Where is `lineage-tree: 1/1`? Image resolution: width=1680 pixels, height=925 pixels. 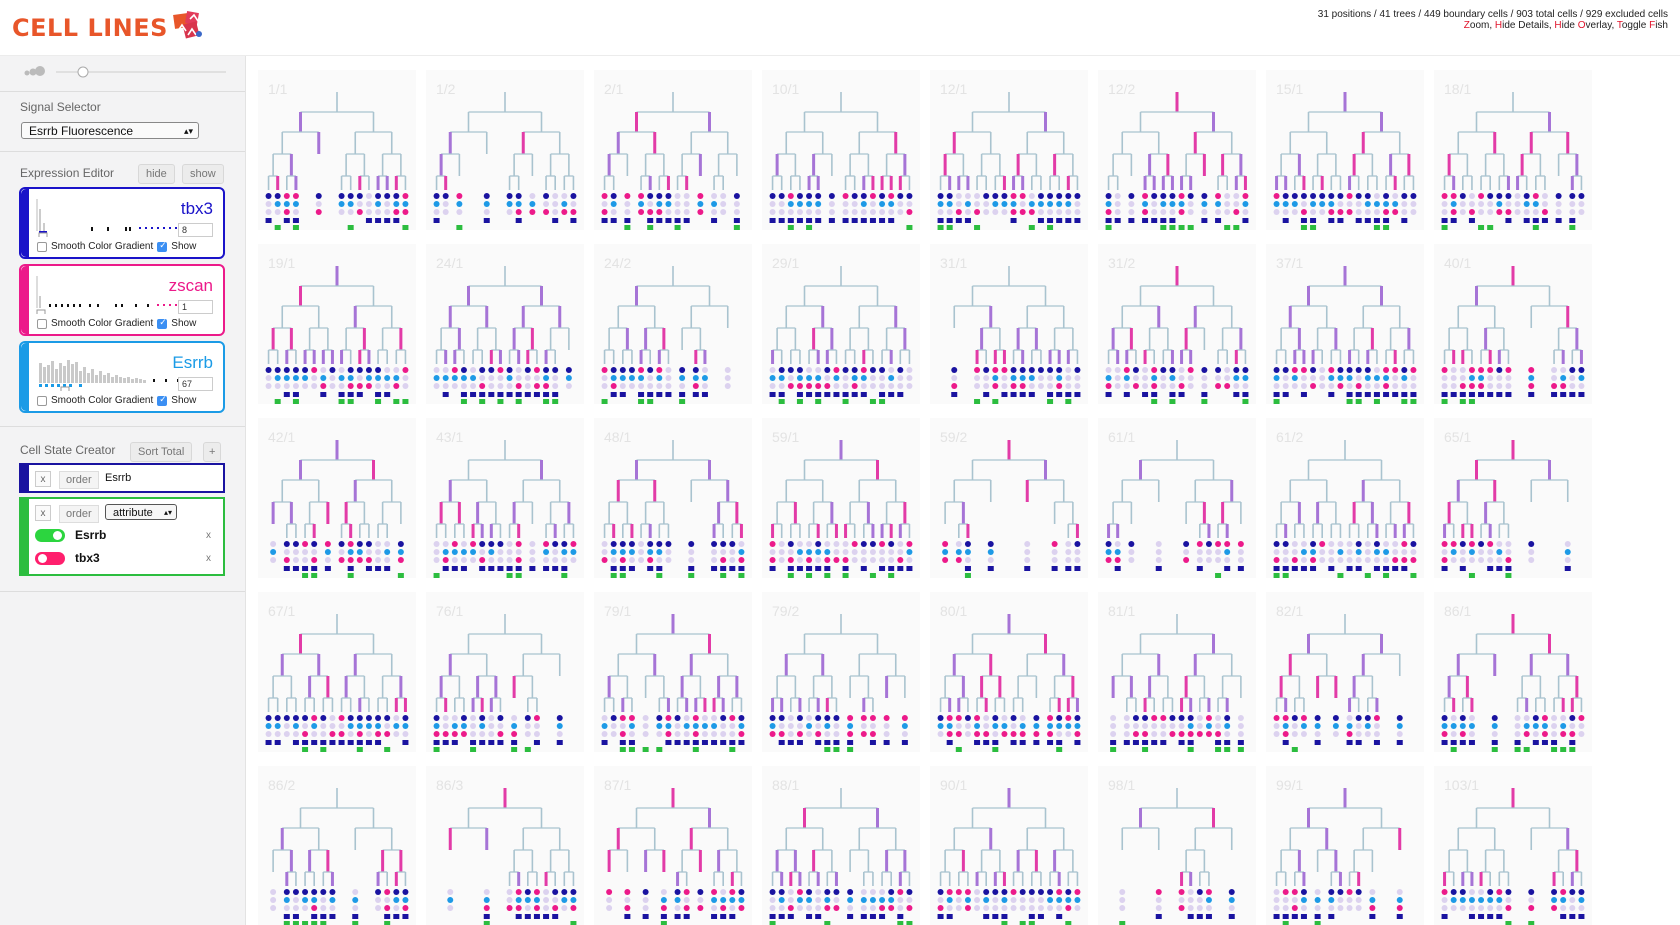 lineage-tree: 1/1 is located at coordinates (337, 150).